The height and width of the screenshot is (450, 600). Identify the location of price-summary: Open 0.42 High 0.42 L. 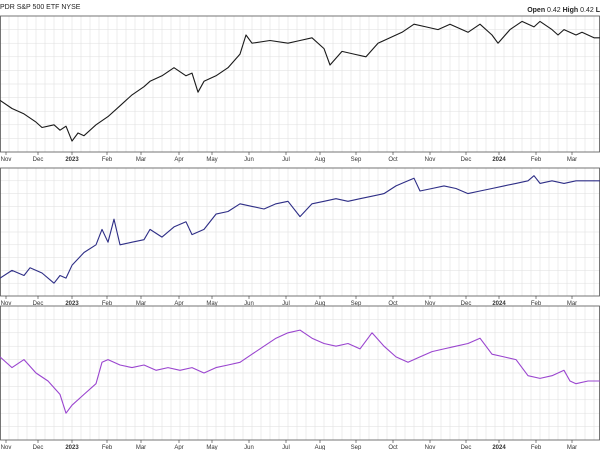
(563, 10).